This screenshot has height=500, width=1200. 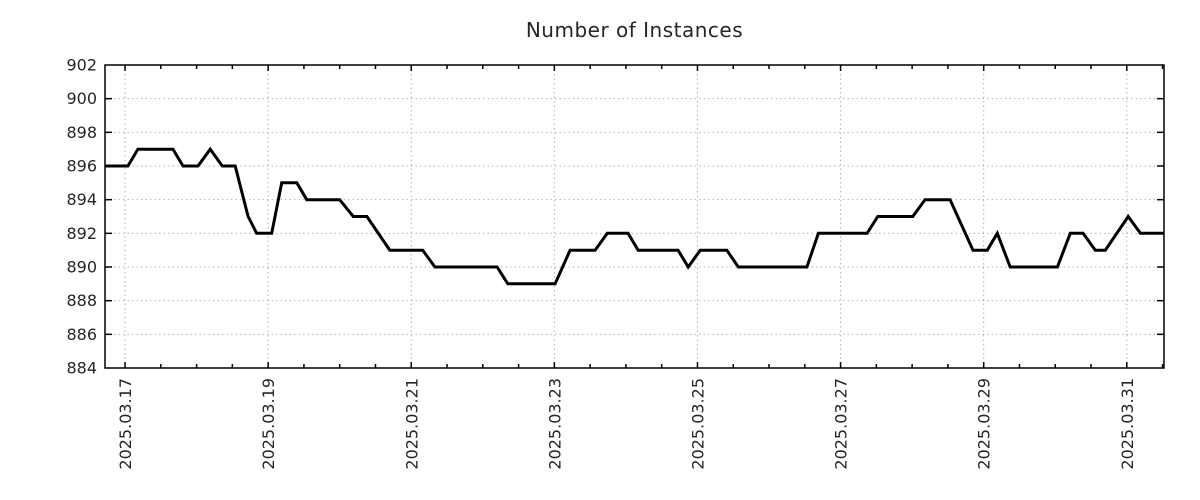 What do you see at coordinates (411, 424) in the screenshot?
I see `x-tick-label: 2025.03.21` at bounding box center [411, 424].